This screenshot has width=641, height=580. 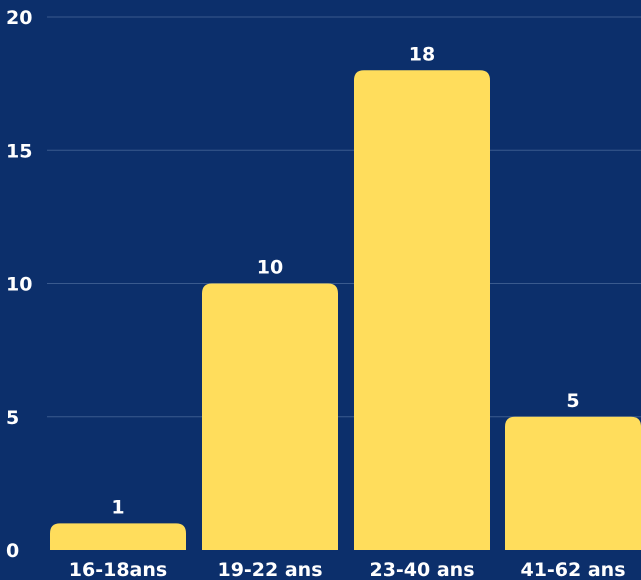 I want to click on bar-value-label: 5, so click(x=572, y=401).